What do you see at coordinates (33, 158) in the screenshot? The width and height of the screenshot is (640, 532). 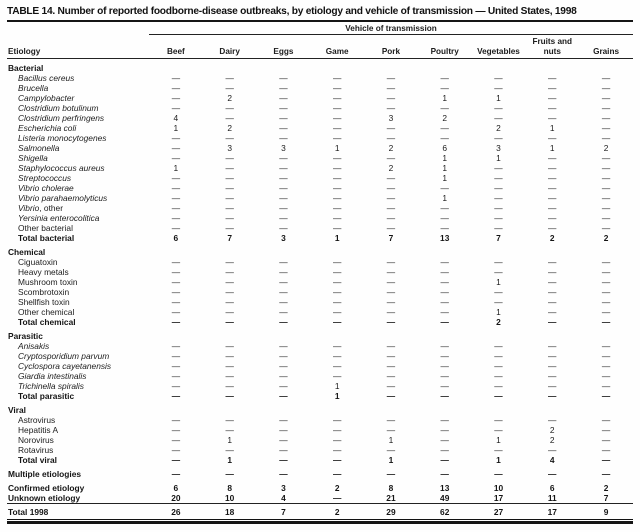 I see `row-label: Shigella` at bounding box center [33, 158].